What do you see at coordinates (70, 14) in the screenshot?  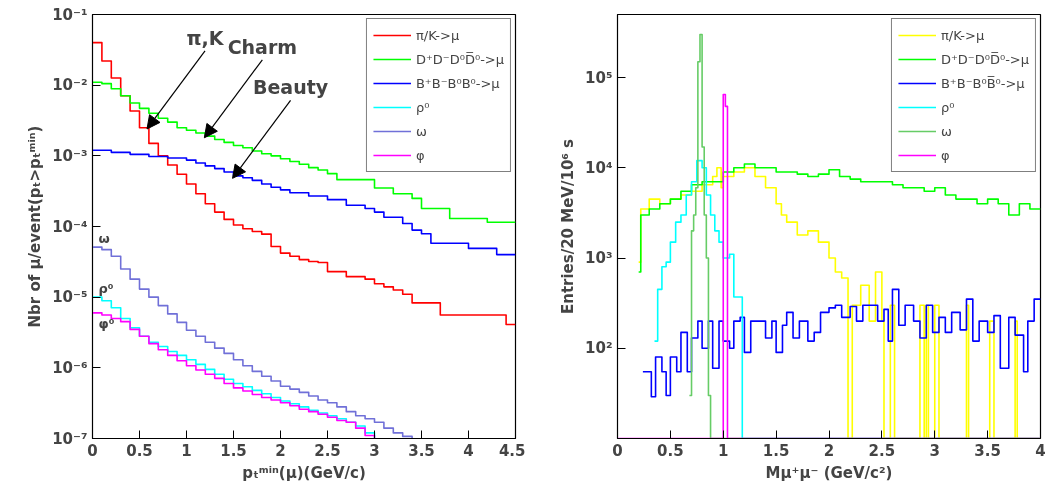 I see `y-tick-label: 10⁻¹` at bounding box center [70, 14].